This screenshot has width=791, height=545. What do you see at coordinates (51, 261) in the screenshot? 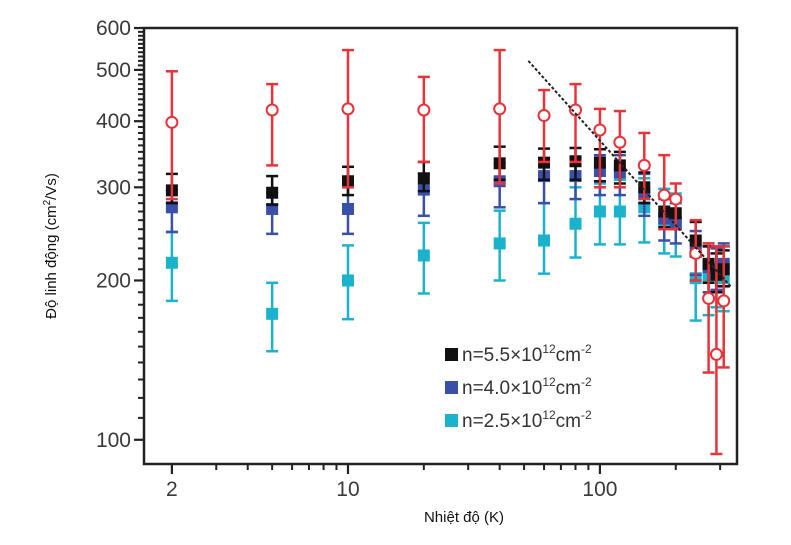
I see `y-axis-title-main: Độ linh động (cm` at bounding box center [51, 261].